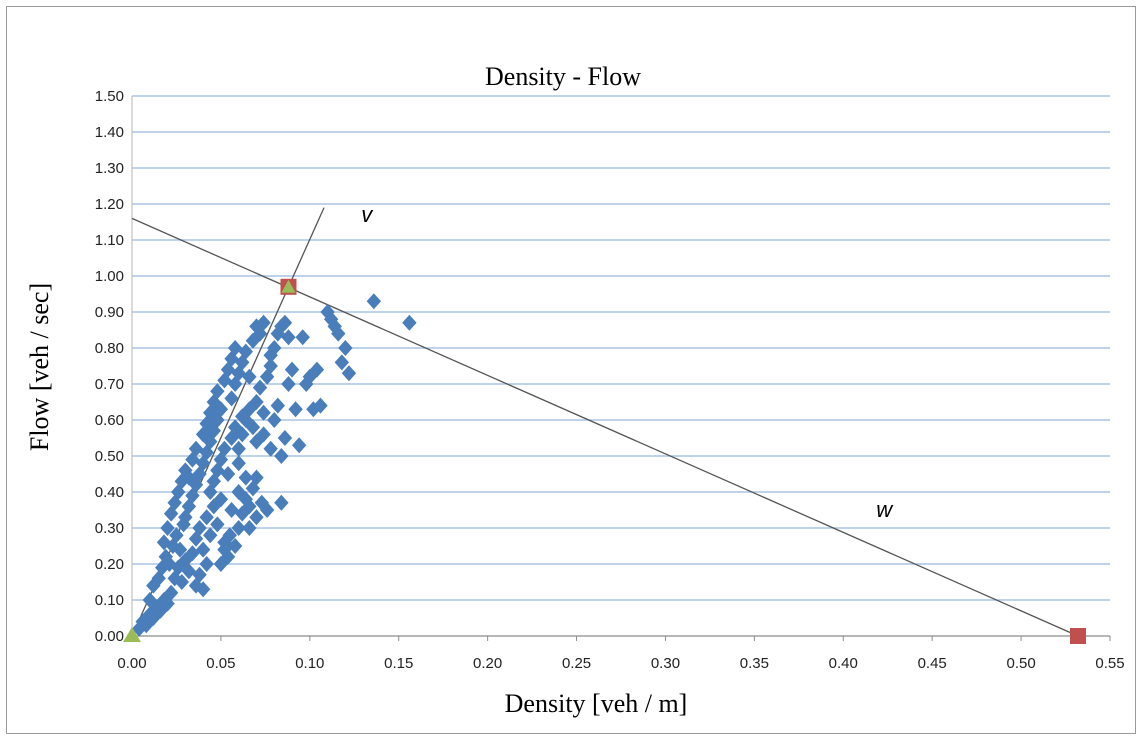 Image resolution: width=1144 pixels, height=741 pixels. I want to click on y-tick-label: 0.00, so click(109, 636).